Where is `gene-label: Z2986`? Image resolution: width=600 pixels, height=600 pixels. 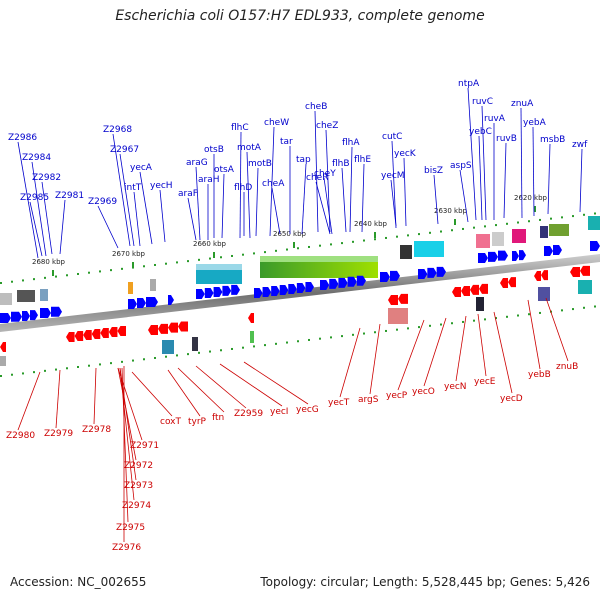
gene-label: Z2986 is located at coordinates (22, 138).